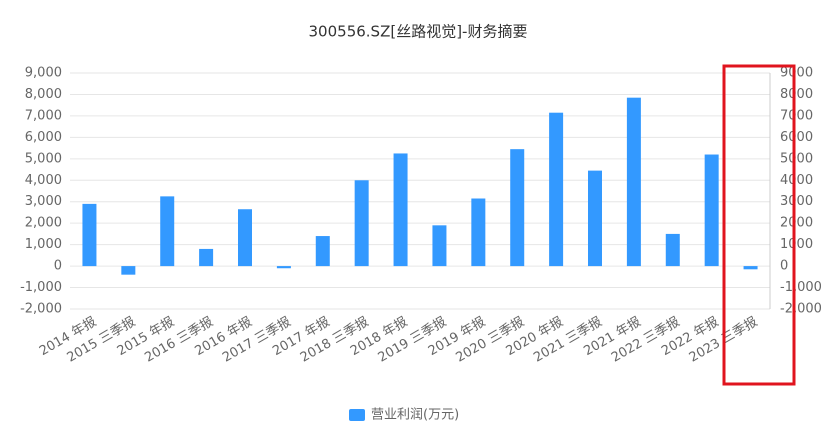 The image size is (837, 438). I want to click on highlight-box, so click(759, 225).